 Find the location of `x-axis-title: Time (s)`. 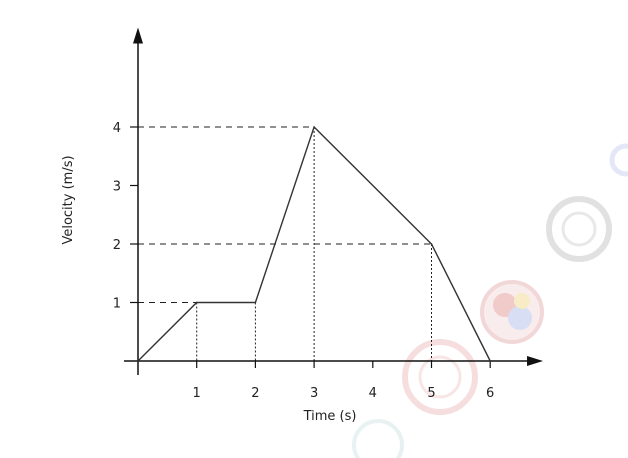

x-axis-title: Time (s) is located at coordinates (330, 416).